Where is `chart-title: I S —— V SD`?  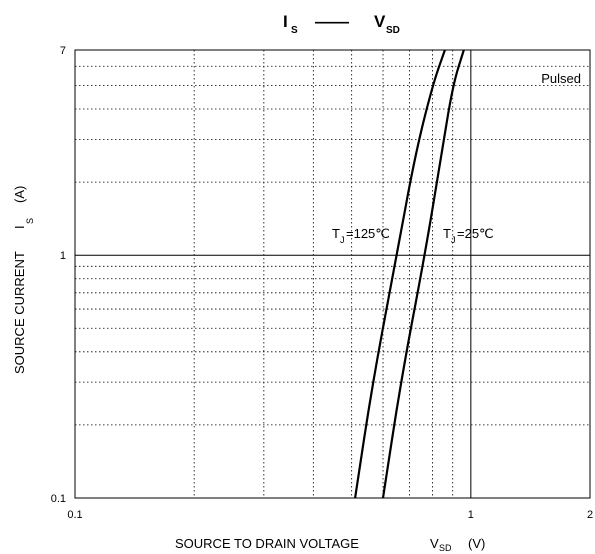
chart-title: I S —— V SD is located at coordinates (341, 24).